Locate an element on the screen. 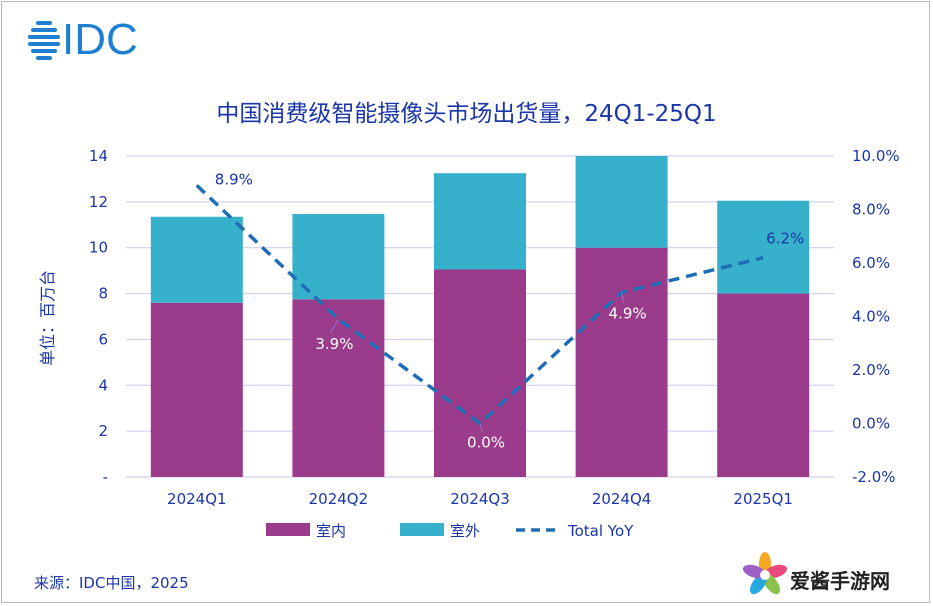  y2-tick-label: 6.0% is located at coordinates (871, 263).